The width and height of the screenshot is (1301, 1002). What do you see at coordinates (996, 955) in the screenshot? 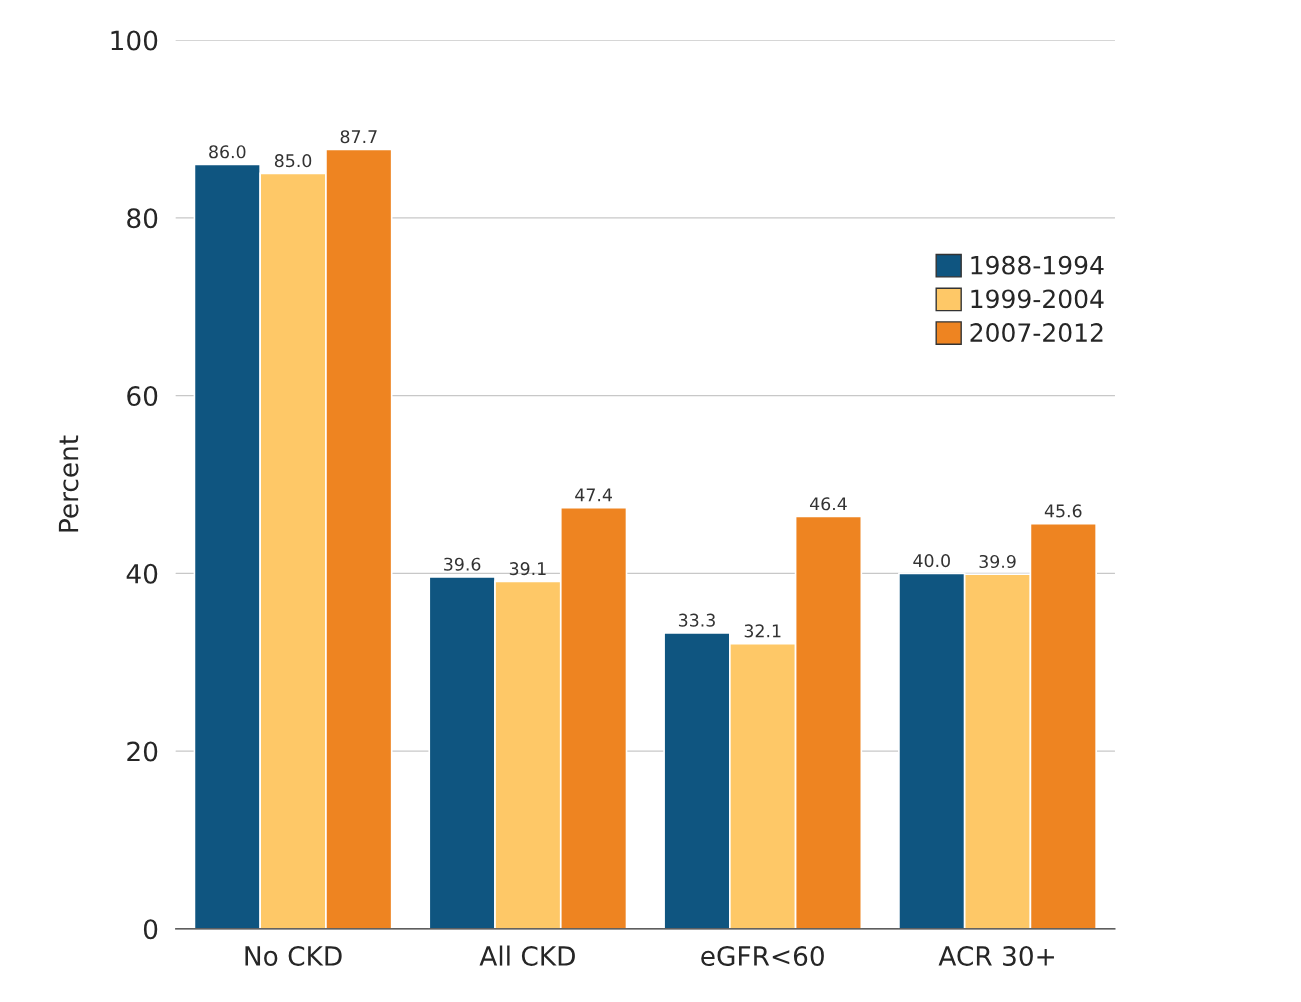
I see `x-tick-label: ACR 30+` at bounding box center [996, 955].